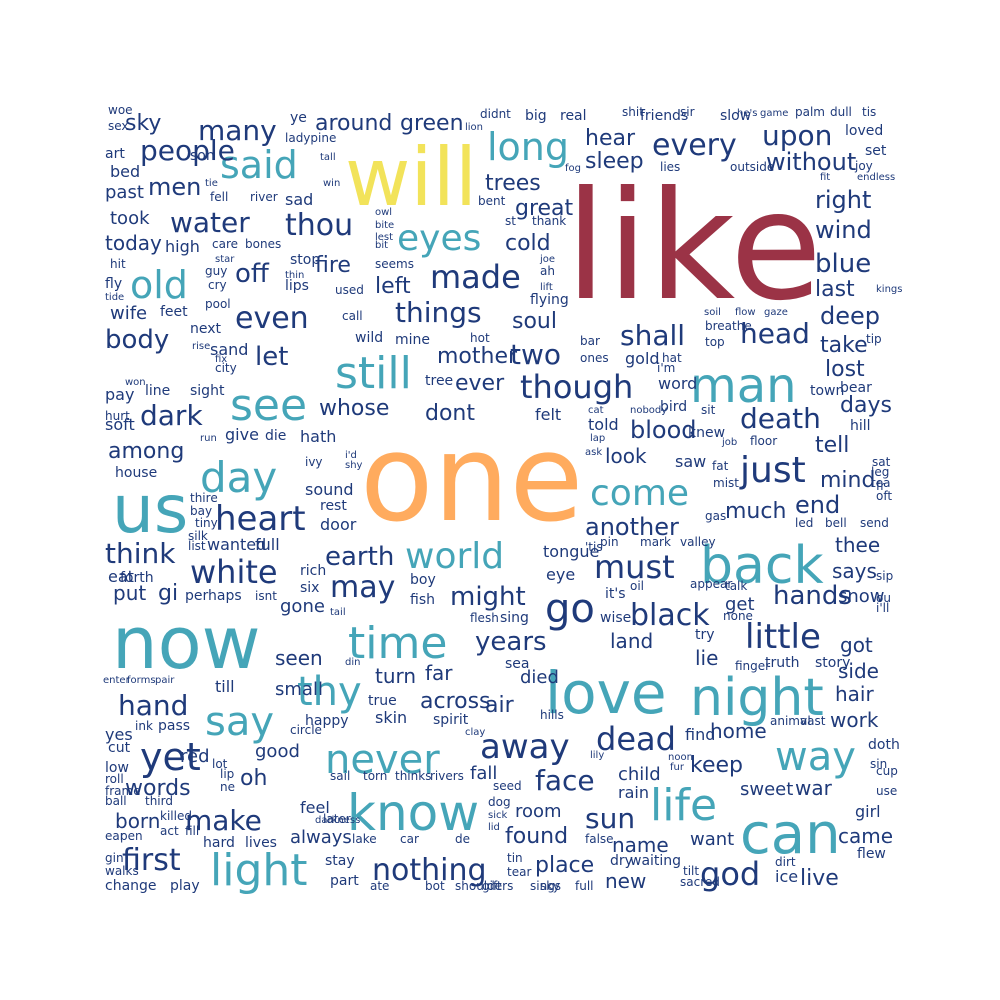 The height and width of the screenshot is (1000, 1000). What do you see at coordinates (409, 839) in the screenshot?
I see `cloud-word: car` at bounding box center [409, 839].